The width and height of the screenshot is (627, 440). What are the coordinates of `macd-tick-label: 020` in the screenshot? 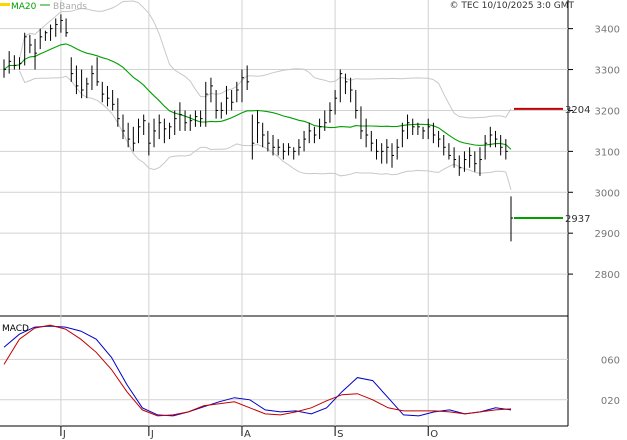 It's located at (610, 401).